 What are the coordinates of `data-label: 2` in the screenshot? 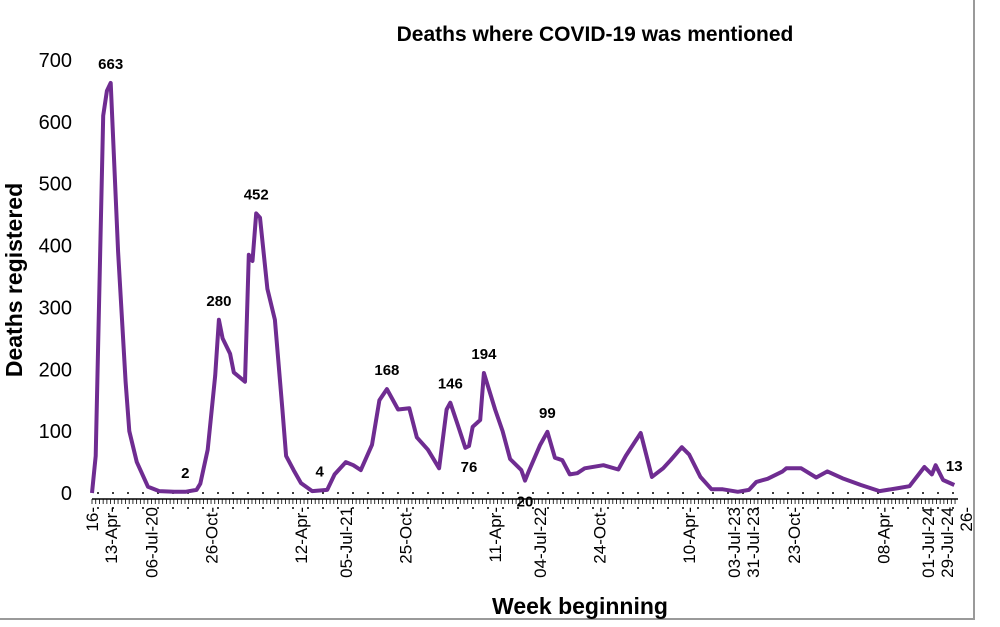 It's located at (185, 473).